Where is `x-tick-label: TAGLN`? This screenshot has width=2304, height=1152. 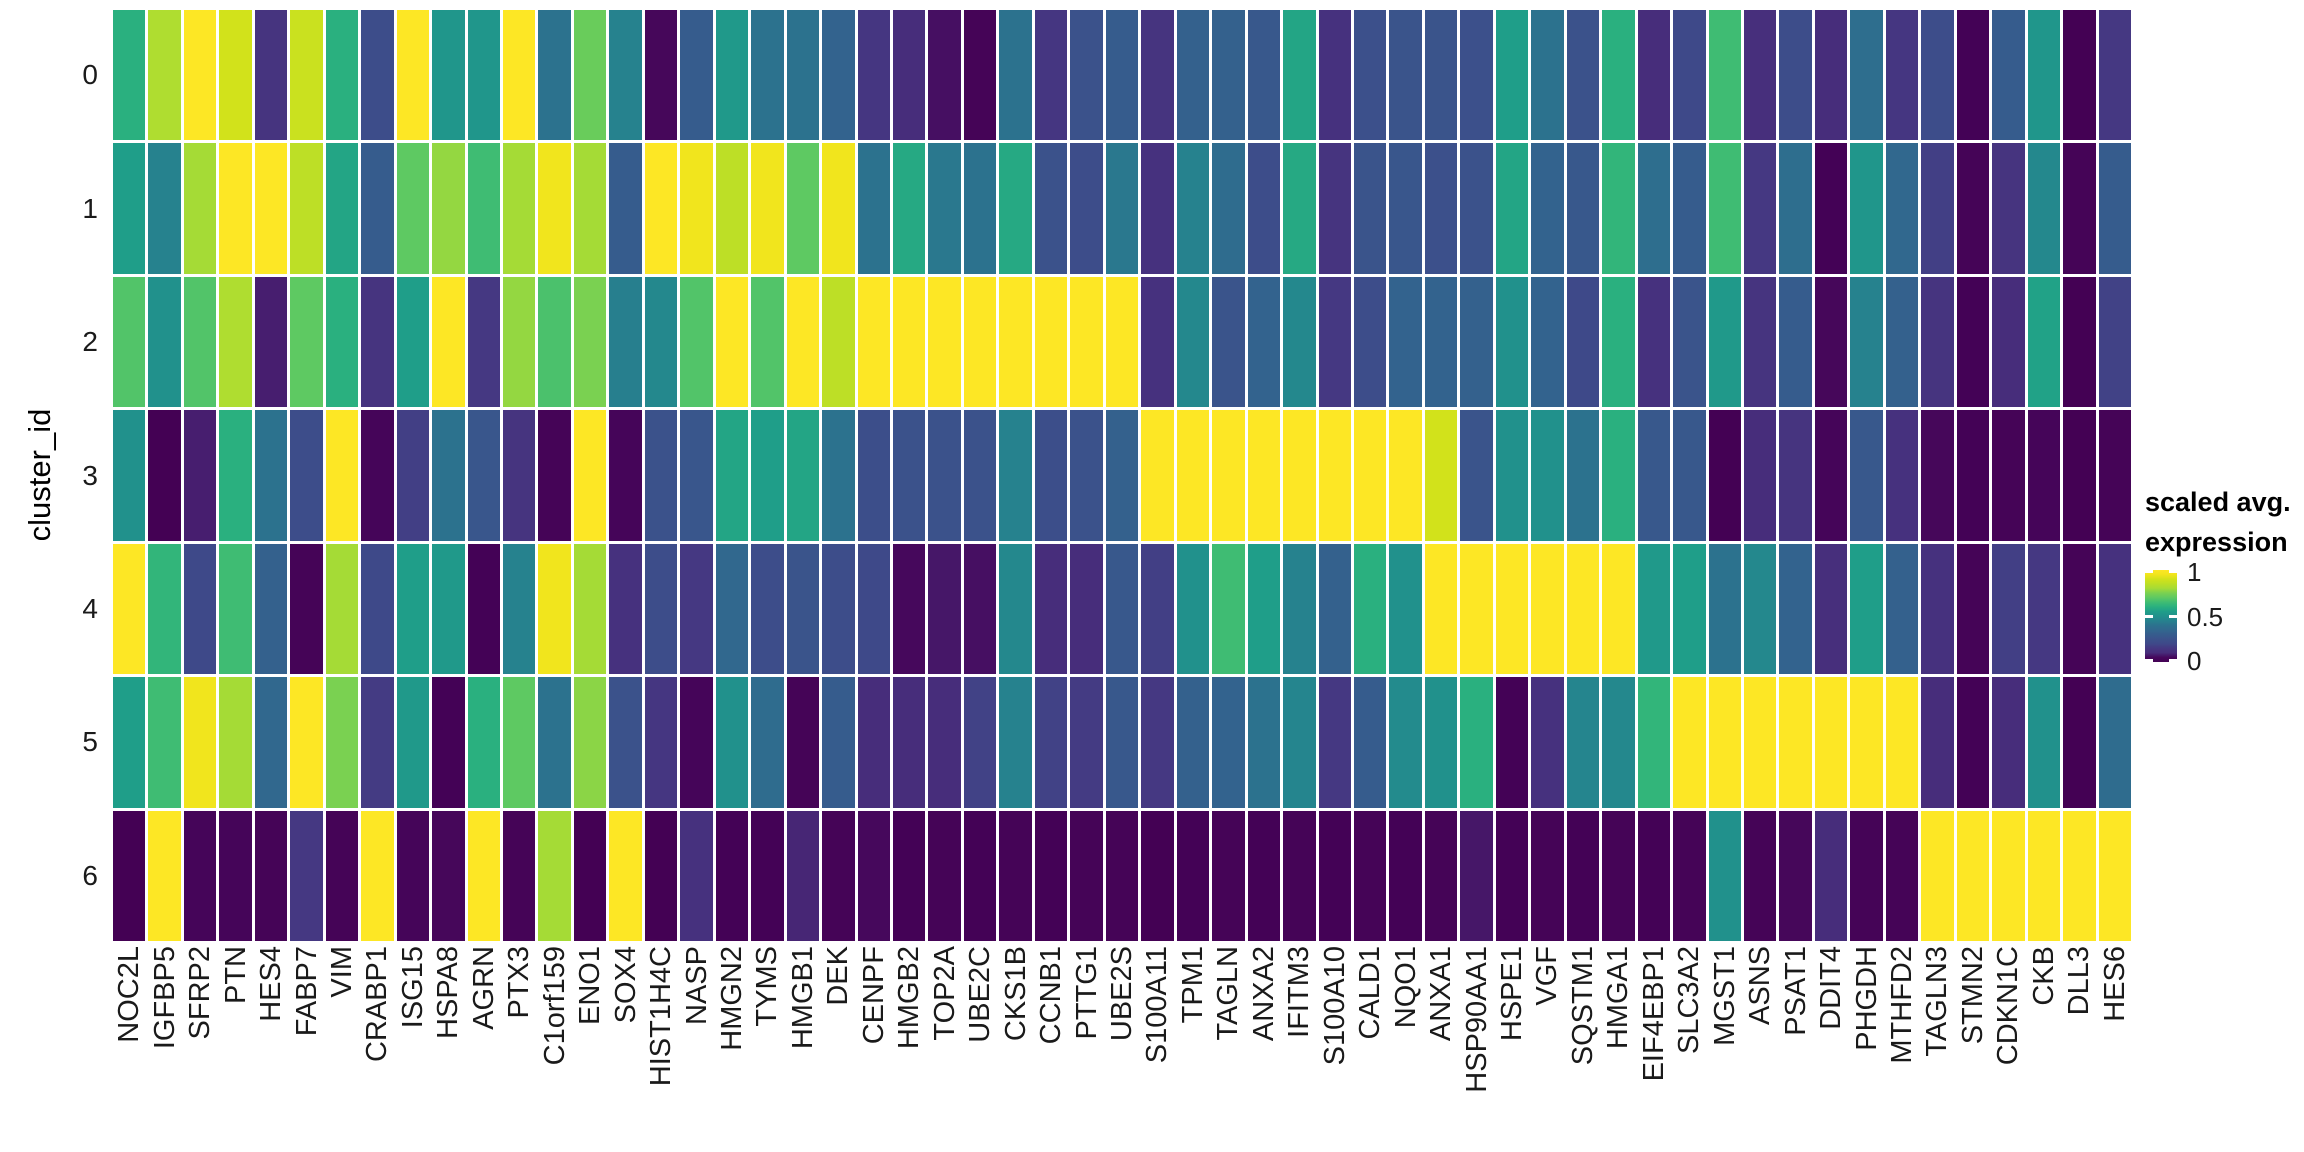 x-tick-label: TAGLN is located at coordinates (1228, 993).